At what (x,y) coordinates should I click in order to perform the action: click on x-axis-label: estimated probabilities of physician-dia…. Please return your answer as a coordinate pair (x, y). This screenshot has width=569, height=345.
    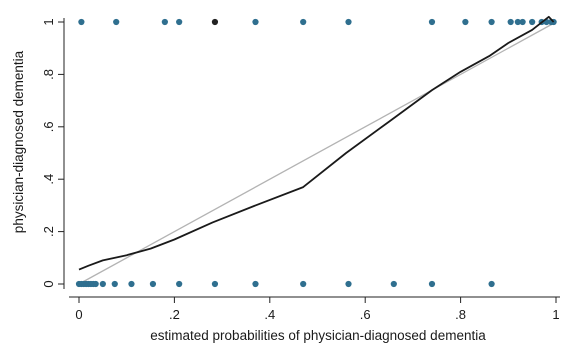
    Looking at the image, I should click on (318, 335).